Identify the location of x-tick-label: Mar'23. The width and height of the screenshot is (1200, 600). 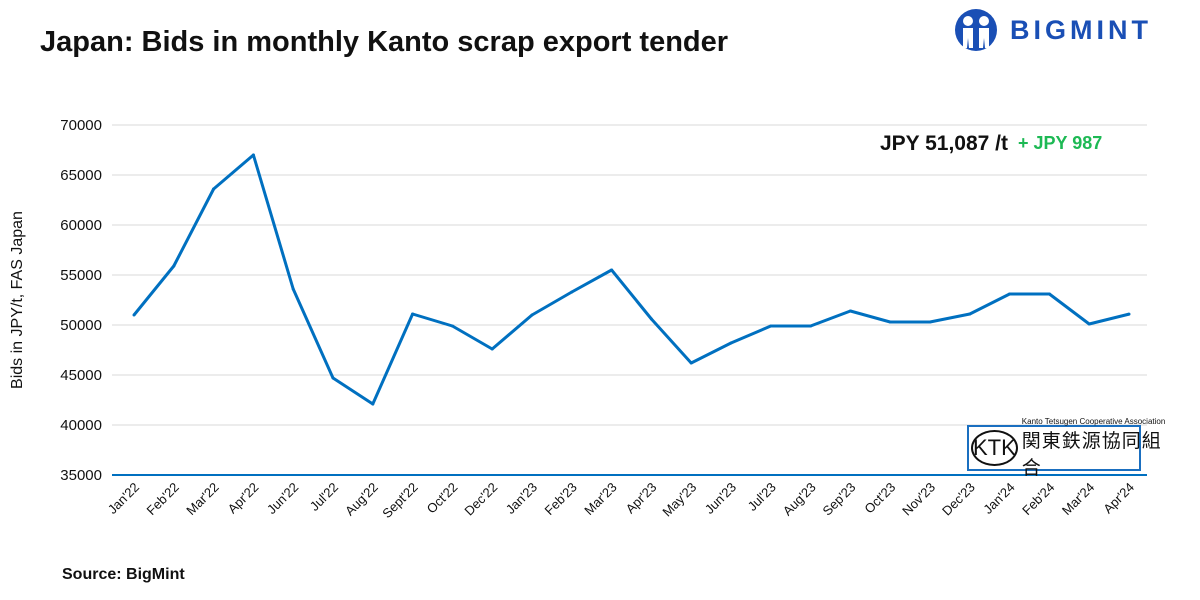
(600, 499).